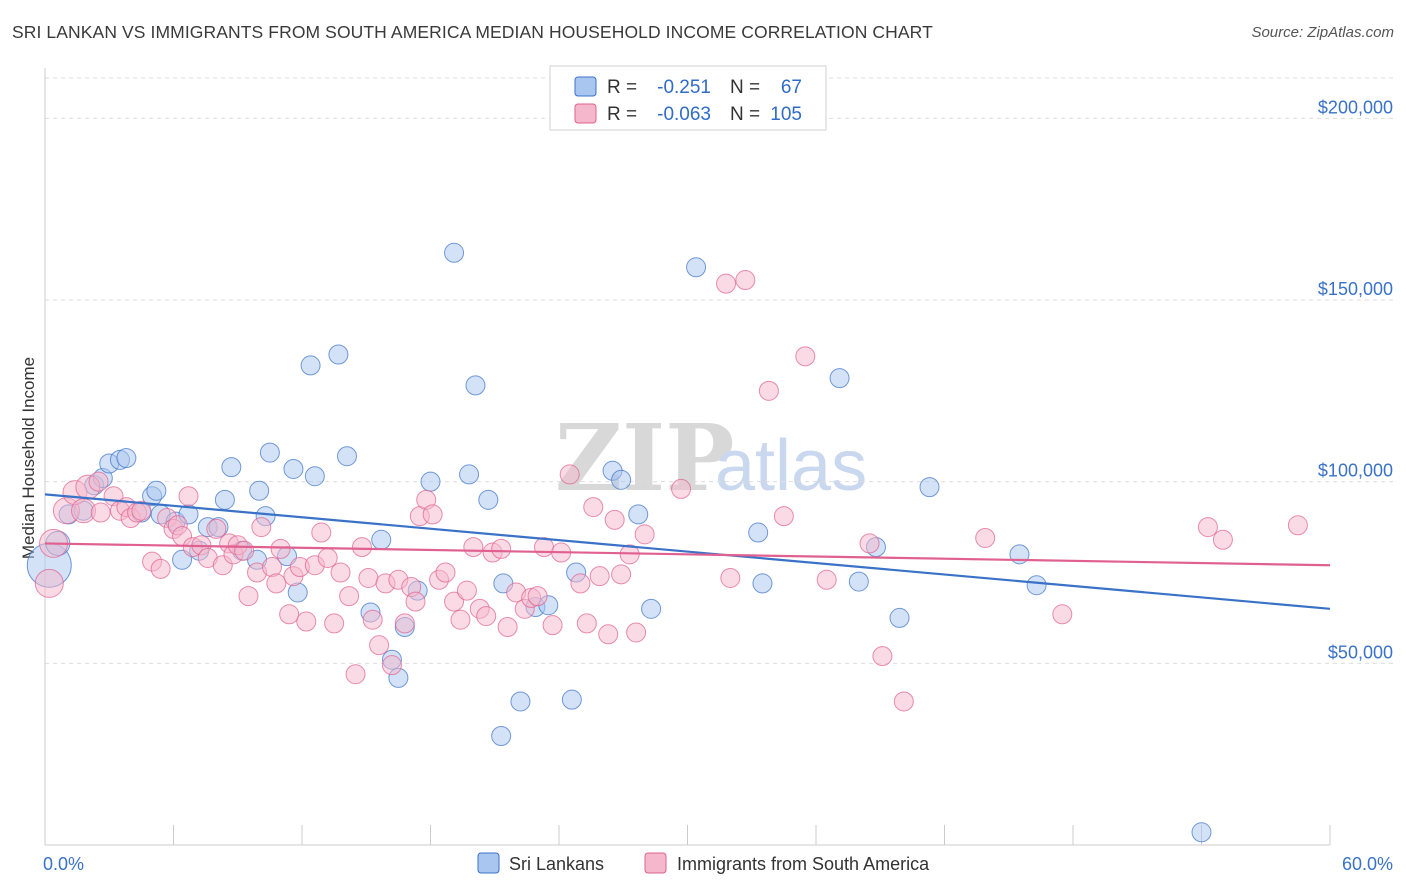  I want to click on stats-legend-r-label: R =, so click(622, 114).